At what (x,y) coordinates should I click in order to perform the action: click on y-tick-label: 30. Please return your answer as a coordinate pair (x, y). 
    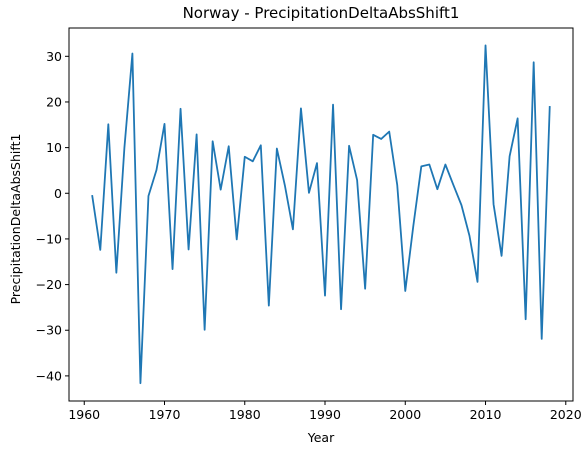
    Looking at the image, I should click on (54, 56).